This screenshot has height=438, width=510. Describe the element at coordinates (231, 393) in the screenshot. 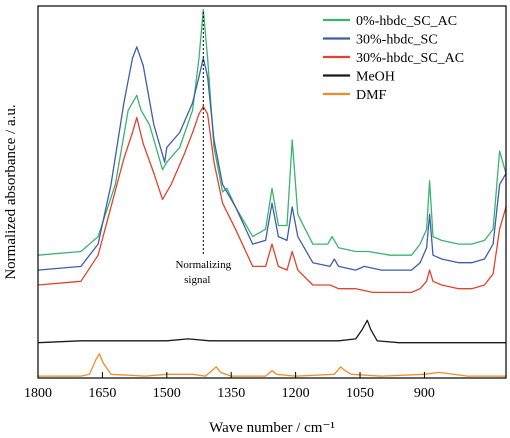

I see `x-tick-label: 1350` at that location.